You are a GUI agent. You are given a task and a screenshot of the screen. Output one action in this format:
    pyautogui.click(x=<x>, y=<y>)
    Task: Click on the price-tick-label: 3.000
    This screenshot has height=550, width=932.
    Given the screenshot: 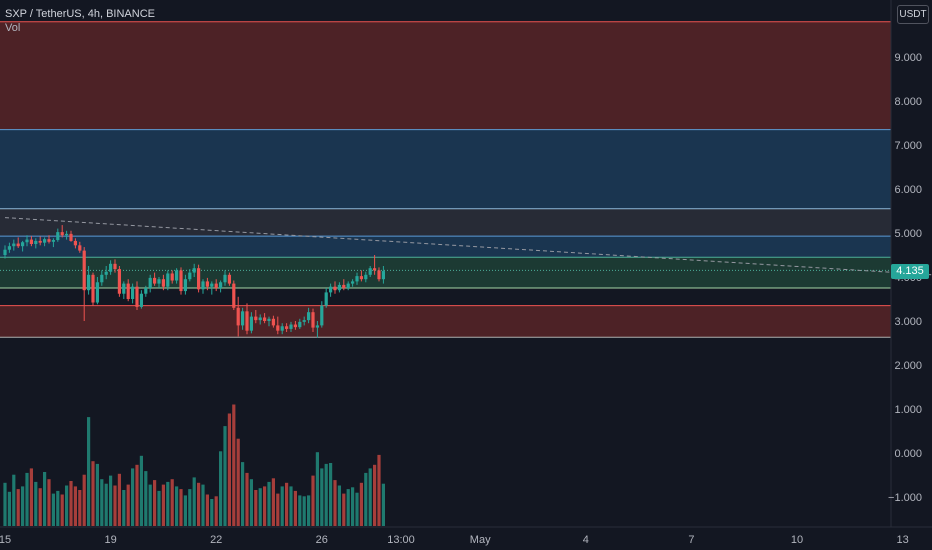 What is the action you would take?
    pyautogui.click(x=908, y=322)
    